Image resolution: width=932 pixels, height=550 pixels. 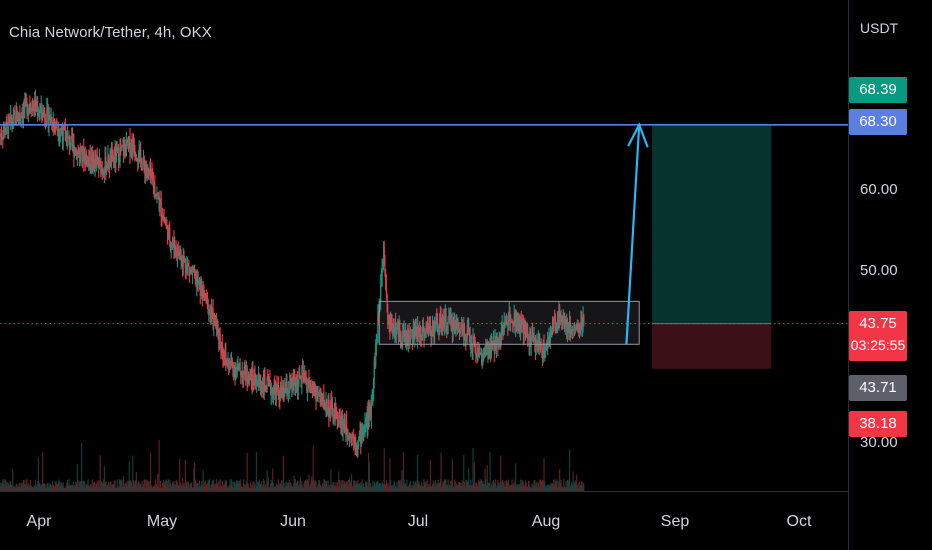 I want to click on currency-label: USDT, so click(x=879, y=28).